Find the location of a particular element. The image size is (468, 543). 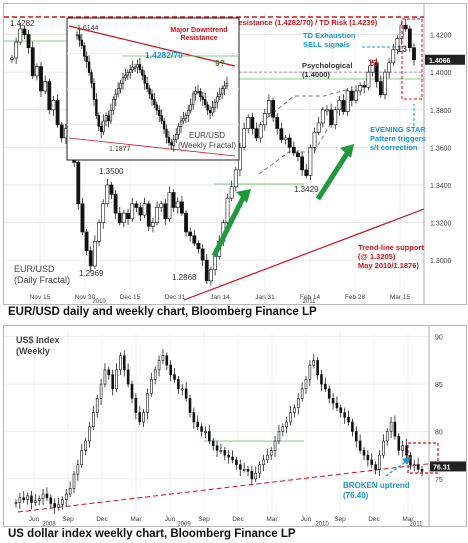

last-price-label: 1.4066 is located at coordinates (440, 61).